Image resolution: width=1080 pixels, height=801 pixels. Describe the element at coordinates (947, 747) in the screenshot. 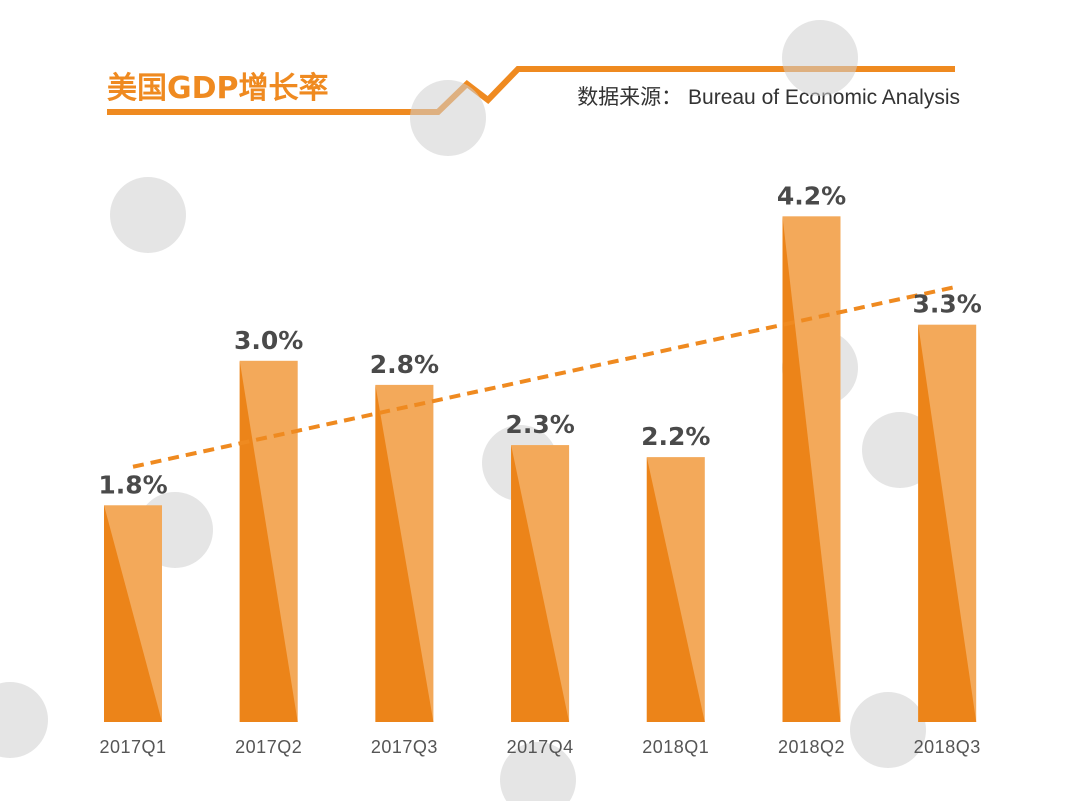

I see `x-tick-label: 2018Q3` at that location.